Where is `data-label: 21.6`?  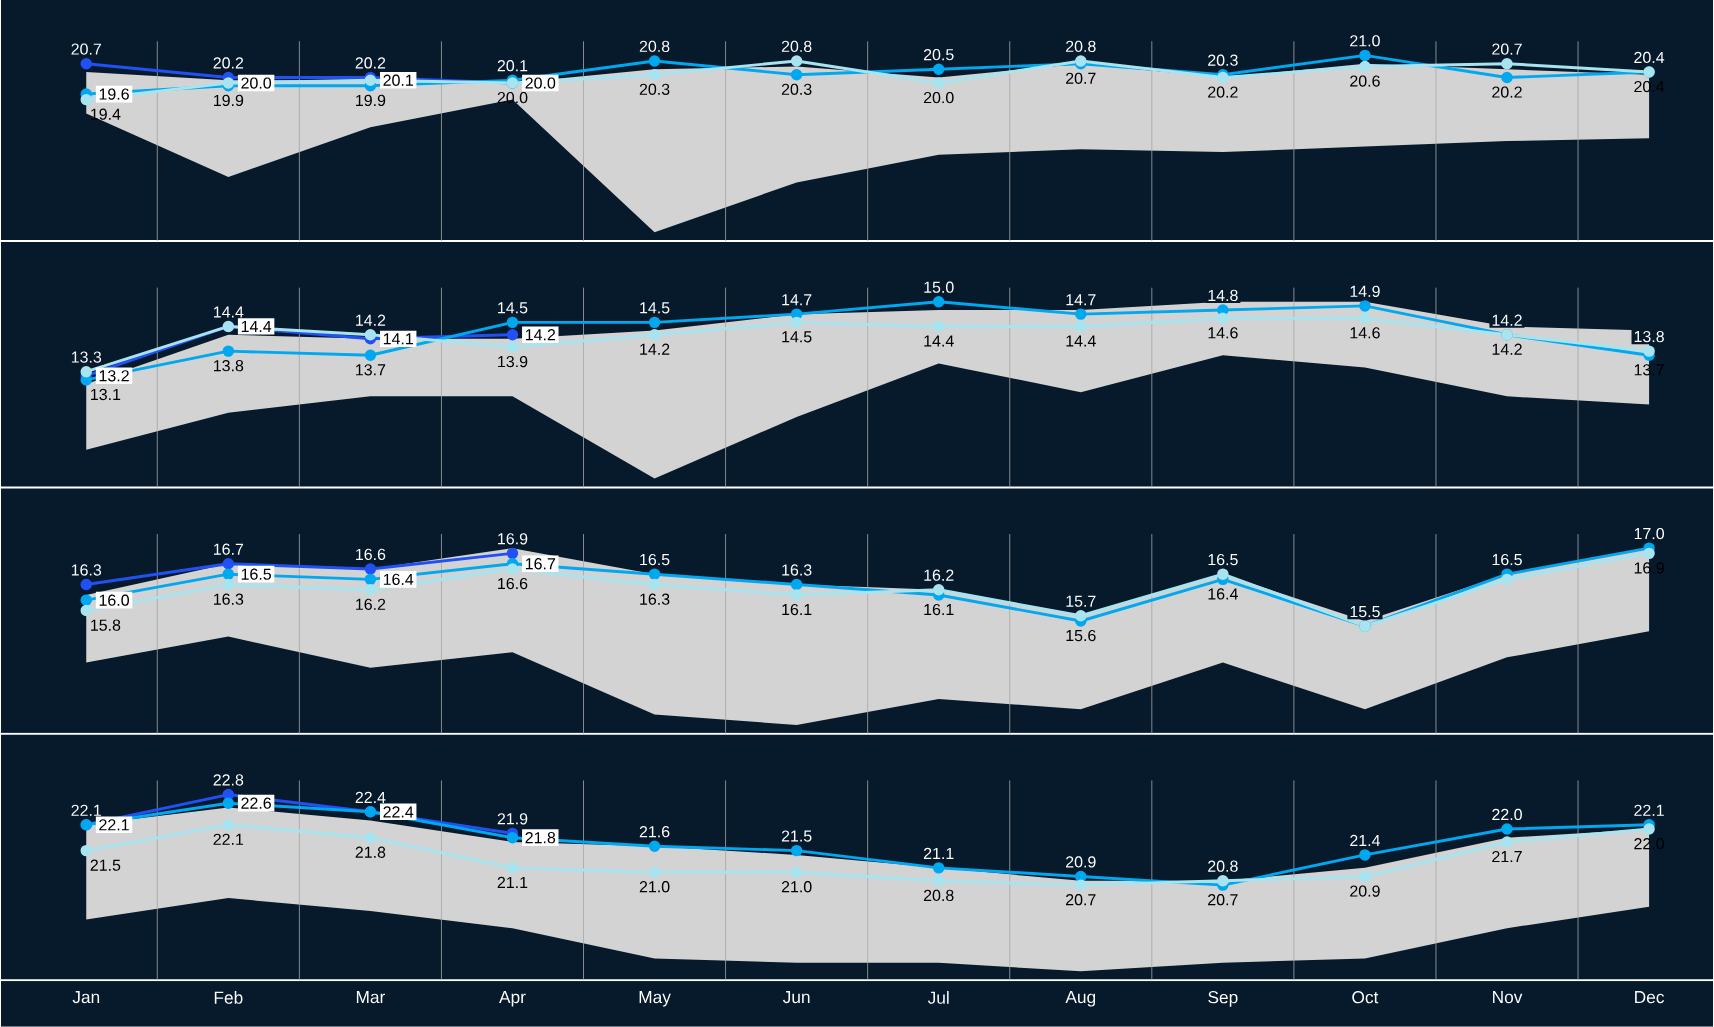
data-label: 21.6 is located at coordinates (654, 832).